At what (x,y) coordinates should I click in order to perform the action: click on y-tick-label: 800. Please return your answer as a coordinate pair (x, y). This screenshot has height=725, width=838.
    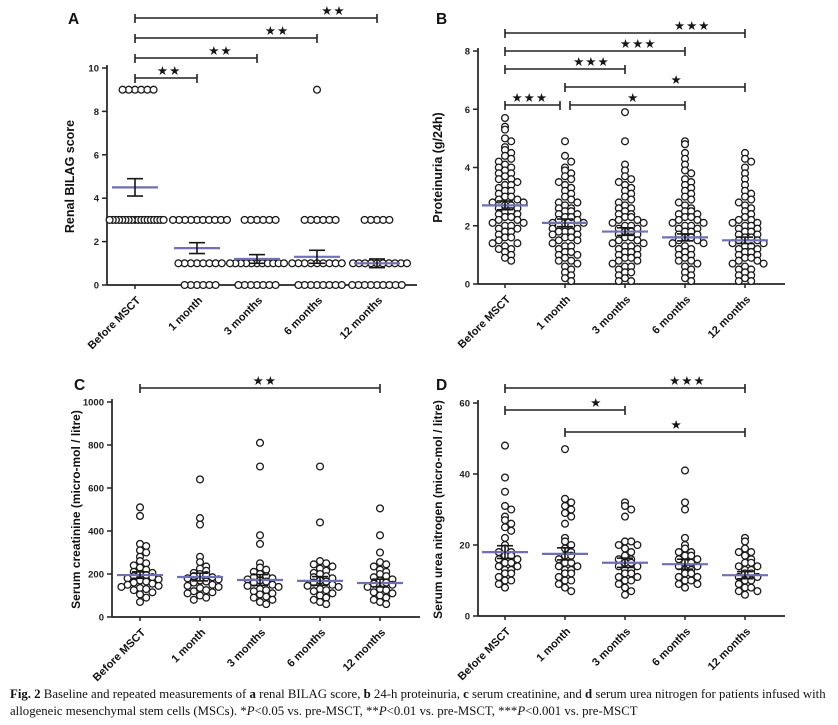
    Looking at the image, I should click on (96, 446).